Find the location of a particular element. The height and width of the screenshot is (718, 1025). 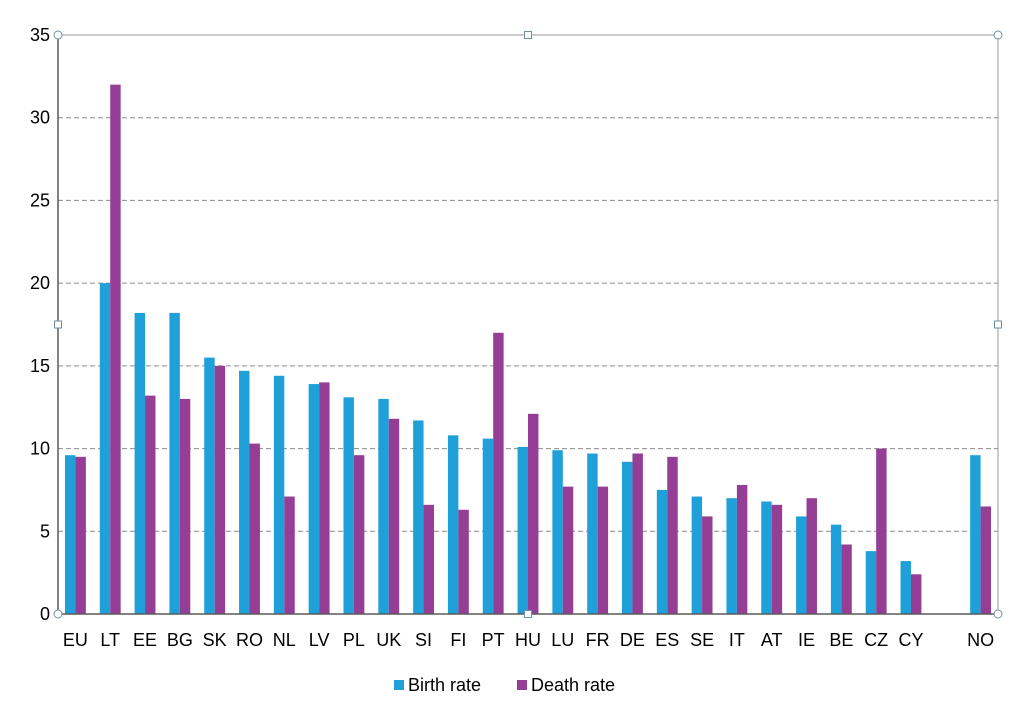

x-tick-label: ES is located at coordinates (667, 640).